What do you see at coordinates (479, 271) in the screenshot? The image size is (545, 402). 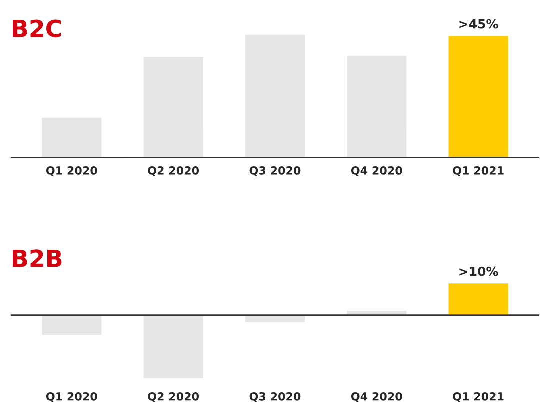 I see `annotation: >10%` at bounding box center [479, 271].